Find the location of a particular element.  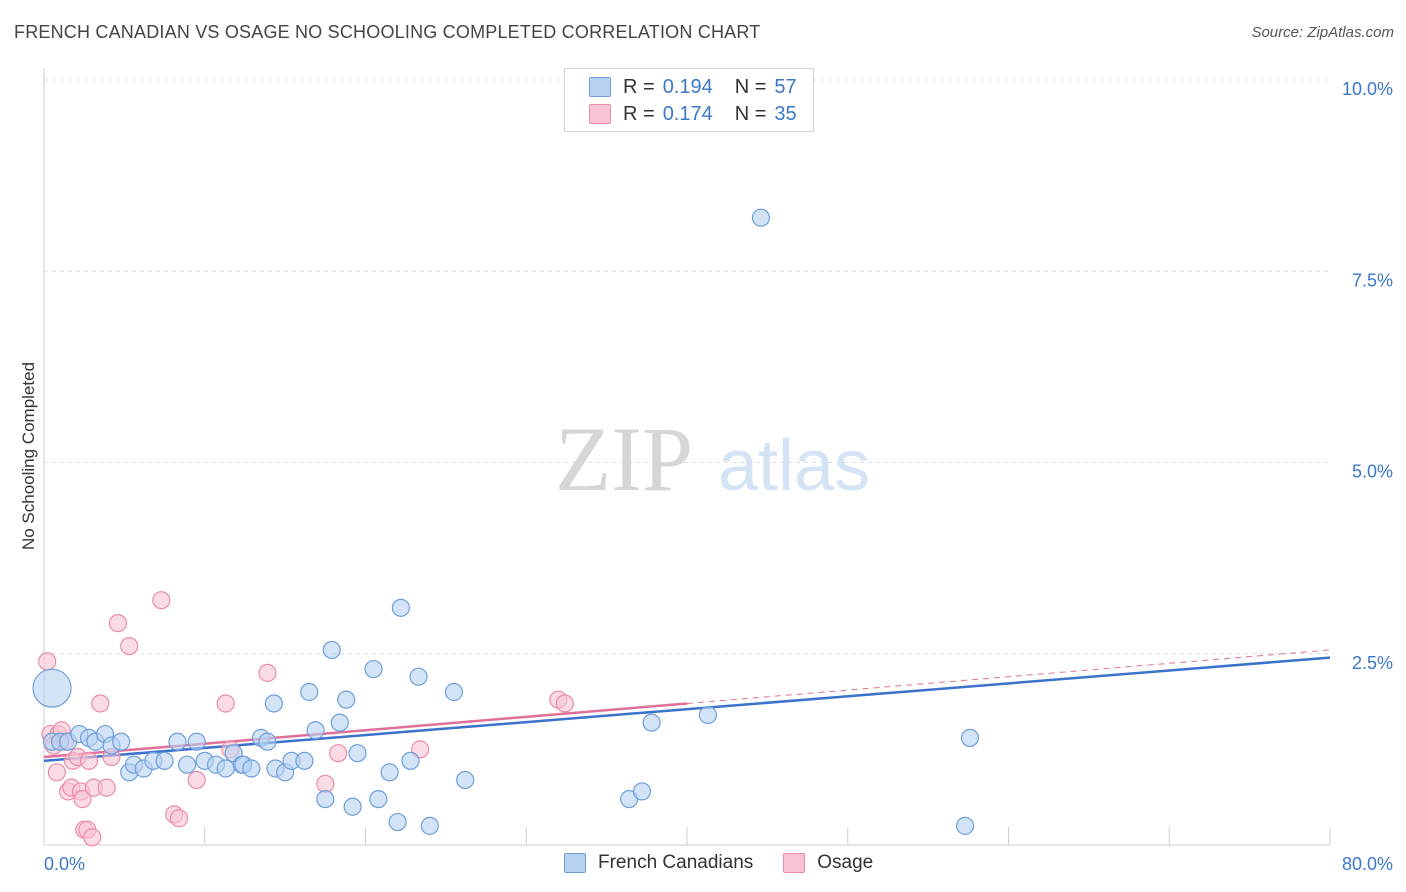

osage-trend-extension is located at coordinates (1008, 676).